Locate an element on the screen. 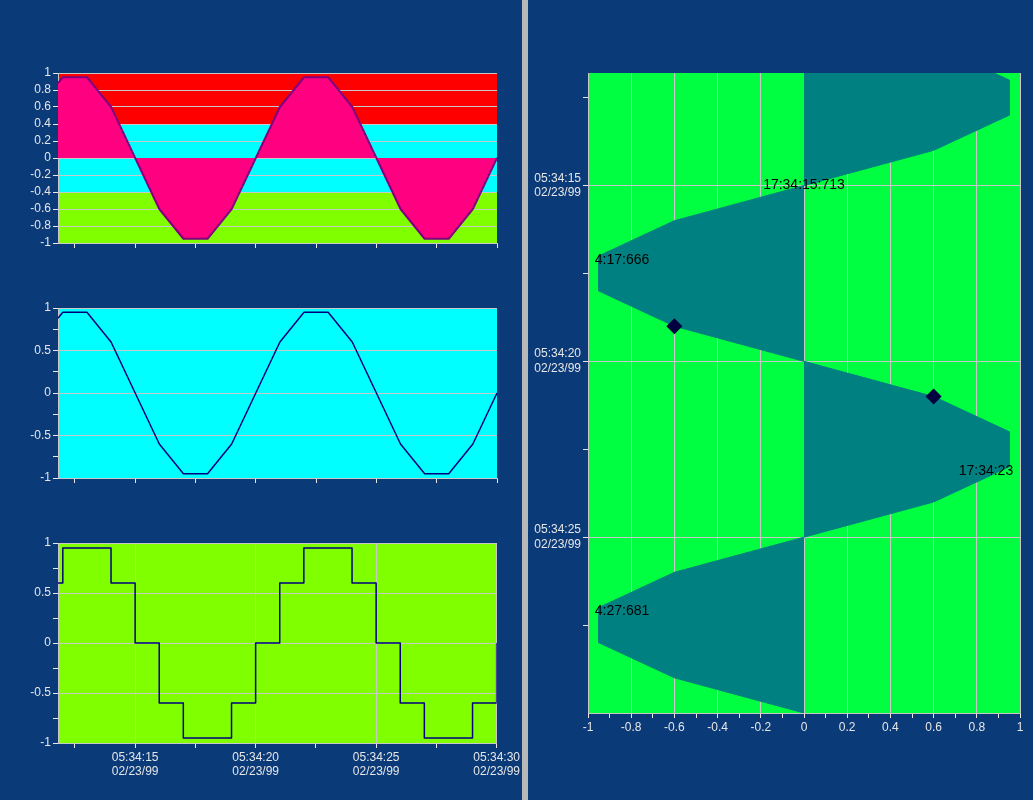 The width and height of the screenshot is (1033, 800). y-tick-label: 05:34:20 02/23/99 is located at coordinates (558, 360).